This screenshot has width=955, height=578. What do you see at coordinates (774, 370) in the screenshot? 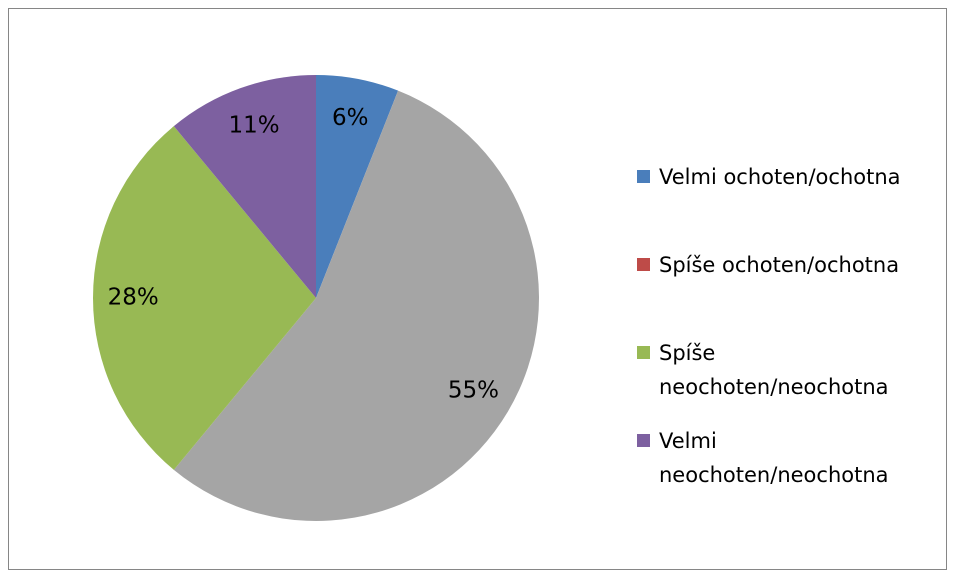
I see `legend-label: Spíše neochoten/neochotna` at bounding box center [774, 370].